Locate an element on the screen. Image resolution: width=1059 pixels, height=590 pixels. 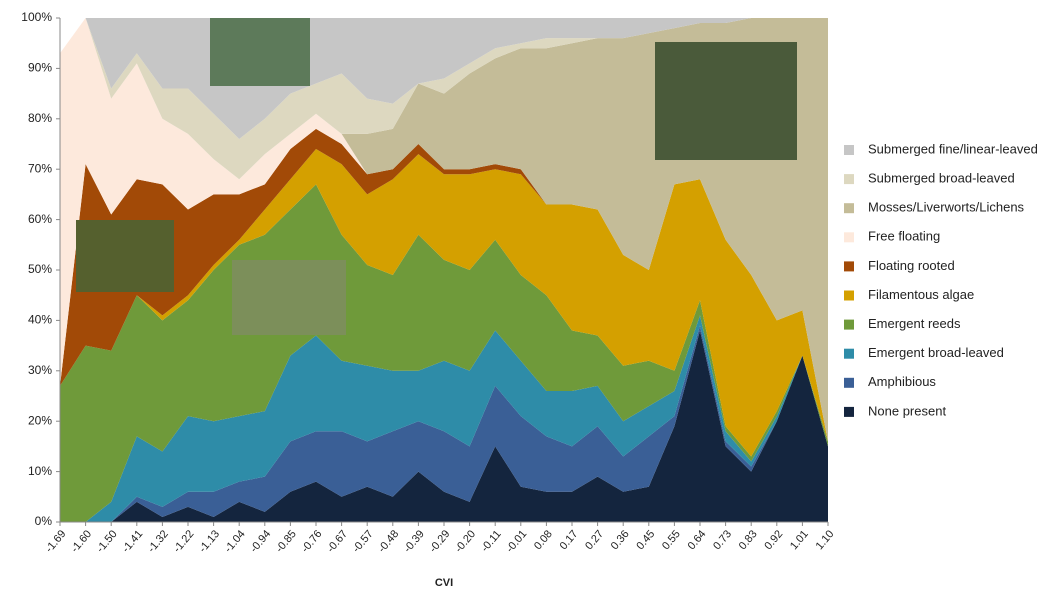
legend-label: Floating rooted is located at coordinates (911, 265).